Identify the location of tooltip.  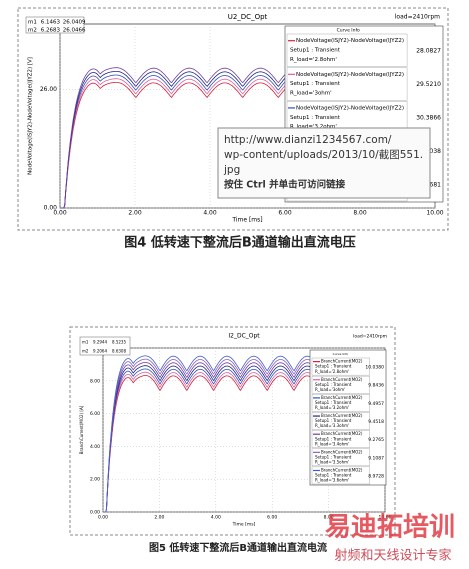
(324, 163).